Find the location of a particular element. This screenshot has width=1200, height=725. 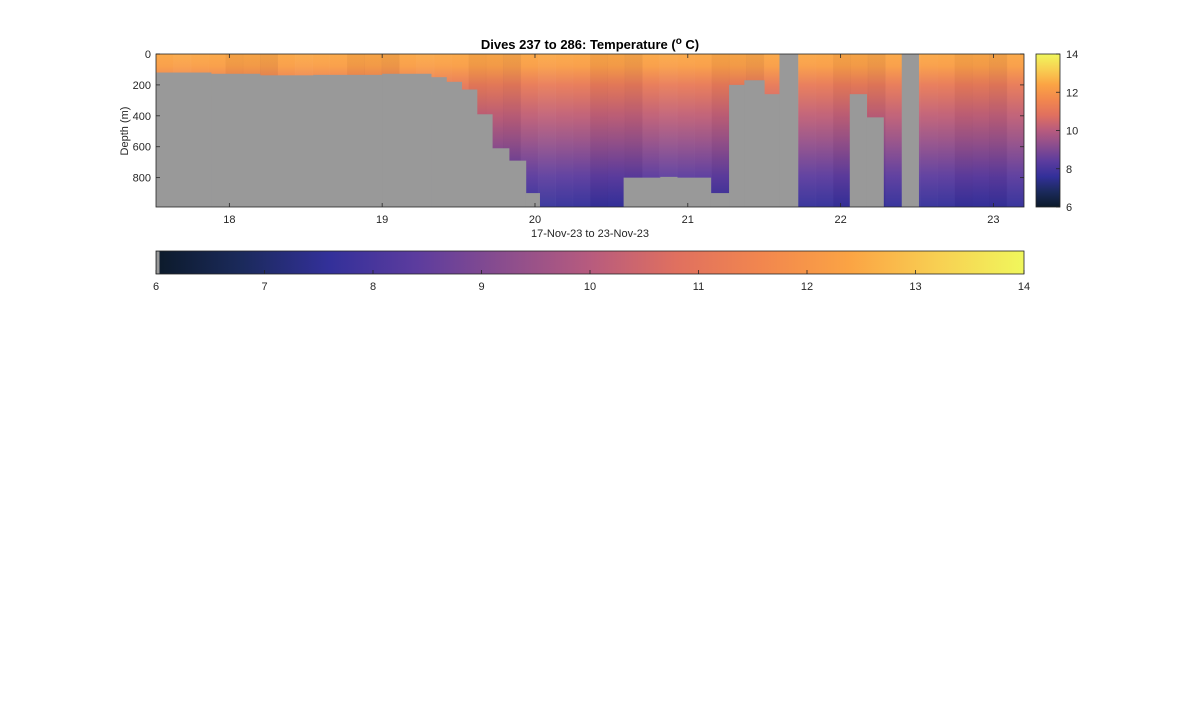

x-tick-label: 20 is located at coordinates (535, 220).